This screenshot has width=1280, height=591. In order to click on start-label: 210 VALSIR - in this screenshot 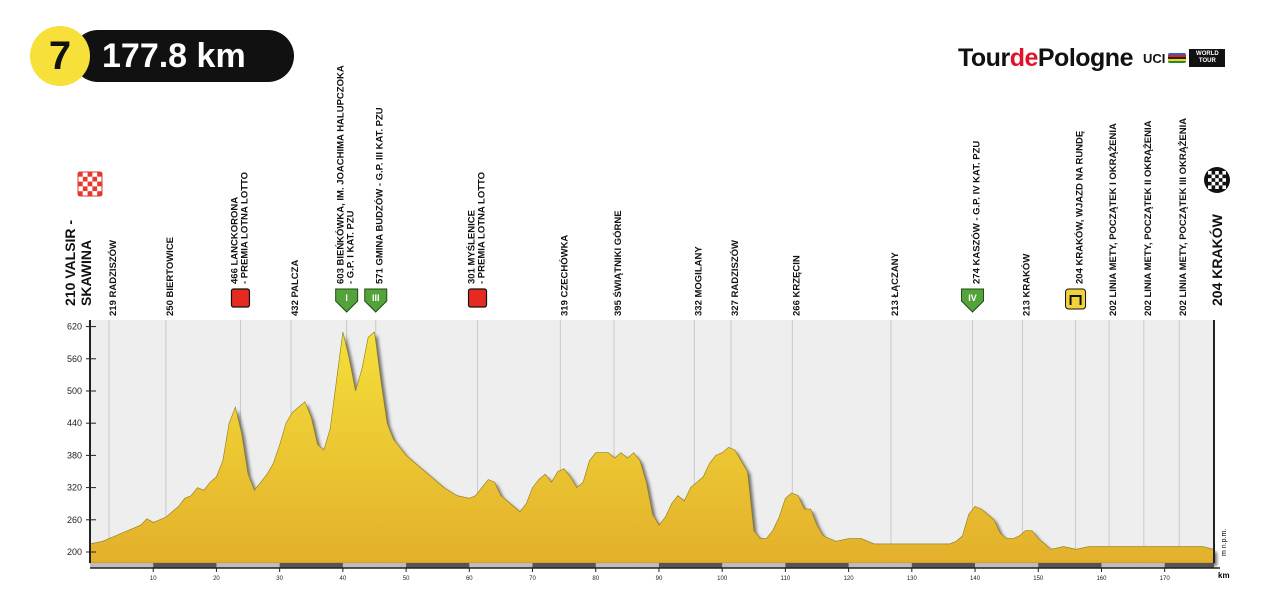, I will do `click(70, 263)`.